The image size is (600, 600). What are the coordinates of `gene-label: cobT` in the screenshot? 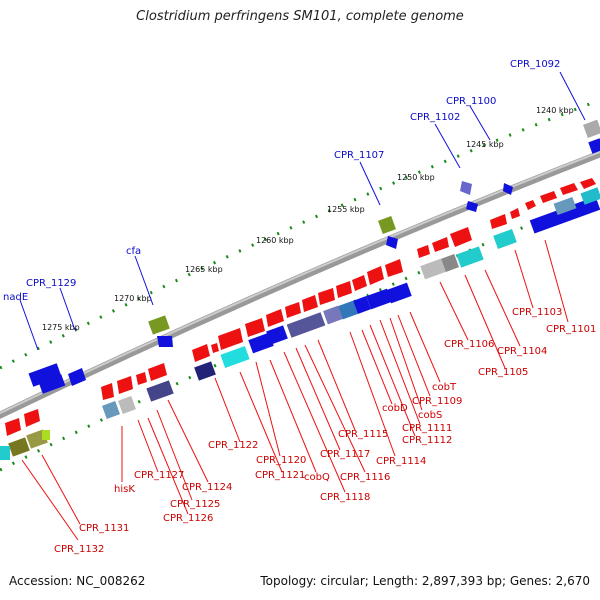 It's located at (444, 387).